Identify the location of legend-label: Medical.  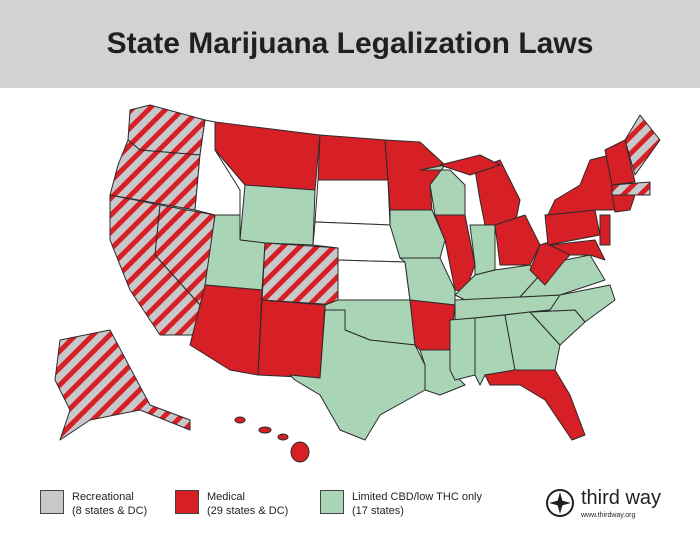
(226, 497).